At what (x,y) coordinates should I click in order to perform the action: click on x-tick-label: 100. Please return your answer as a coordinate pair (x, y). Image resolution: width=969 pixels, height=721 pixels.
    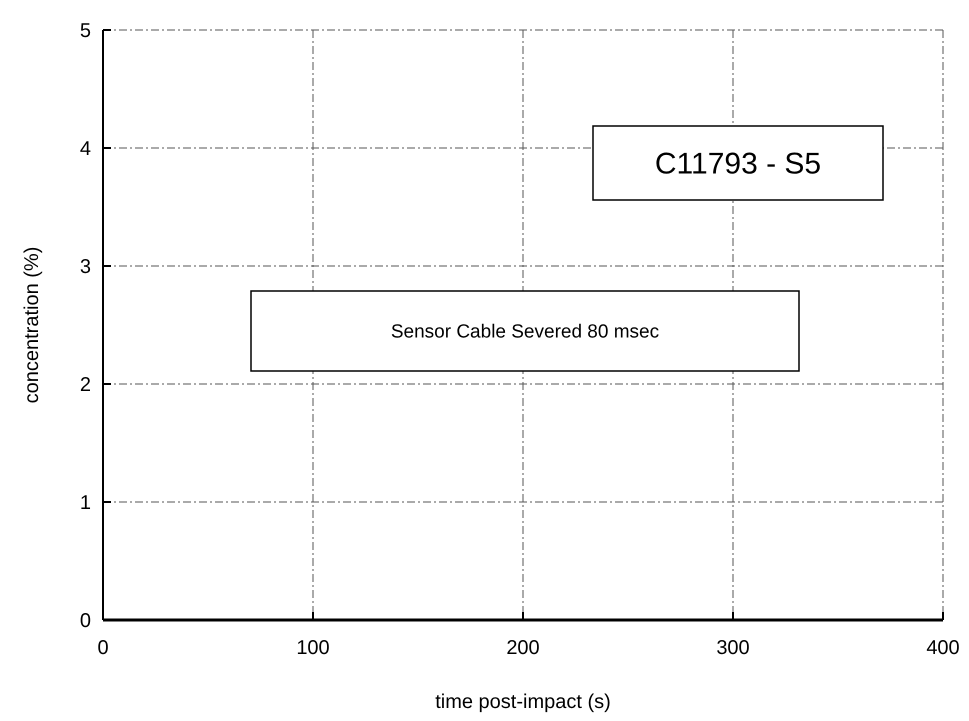
    Looking at the image, I should click on (313, 648).